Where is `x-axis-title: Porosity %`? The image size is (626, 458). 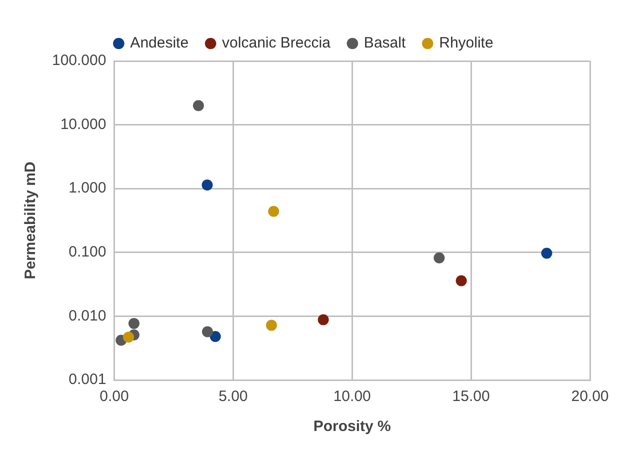 x-axis-title: Porosity % is located at coordinates (352, 427).